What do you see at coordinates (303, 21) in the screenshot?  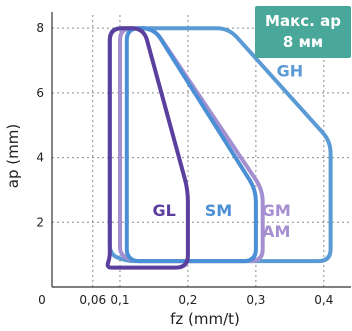 I see `badge-line-1: Макс. ap` at bounding box center [303, 21].